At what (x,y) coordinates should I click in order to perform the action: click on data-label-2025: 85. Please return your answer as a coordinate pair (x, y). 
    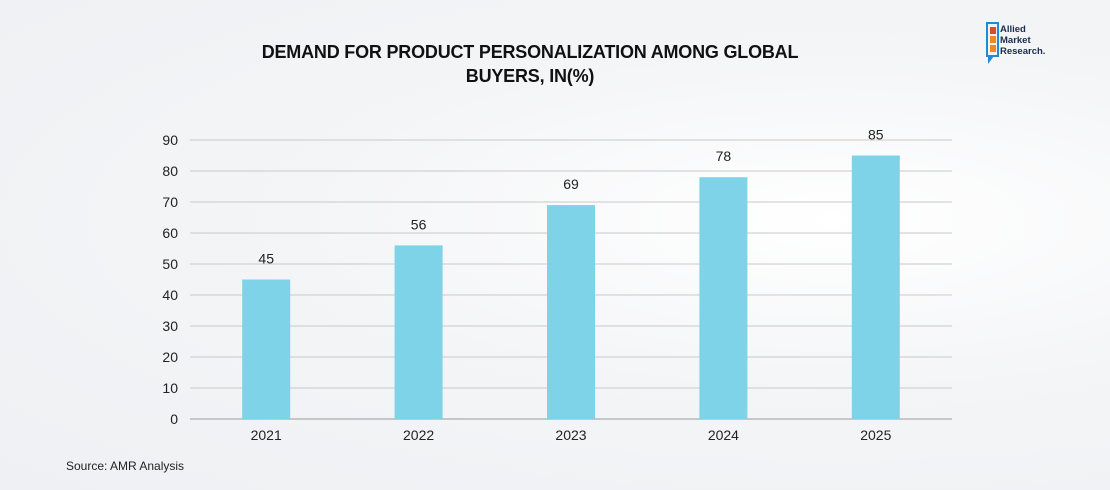
    Looking at the image, I should click on (876, 135).